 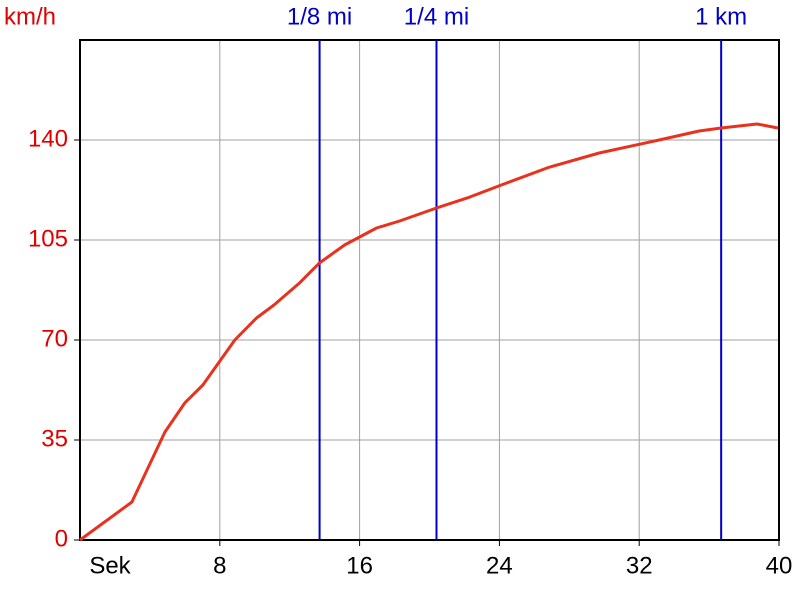 I want to click on y-tick-label: 0, so click(x=61, y=538).